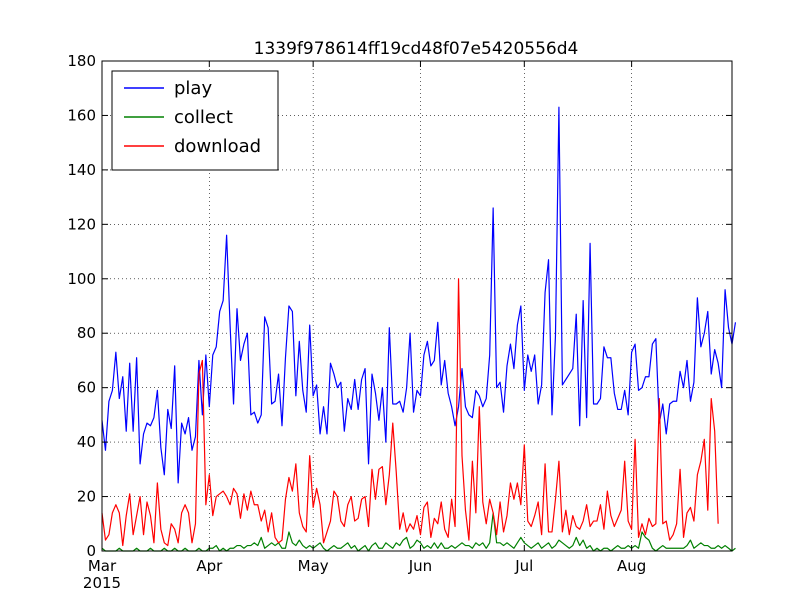  Describe the element at coordinates (81, 279) in the screenshot. I see `y-tick-label: 100` at that location.